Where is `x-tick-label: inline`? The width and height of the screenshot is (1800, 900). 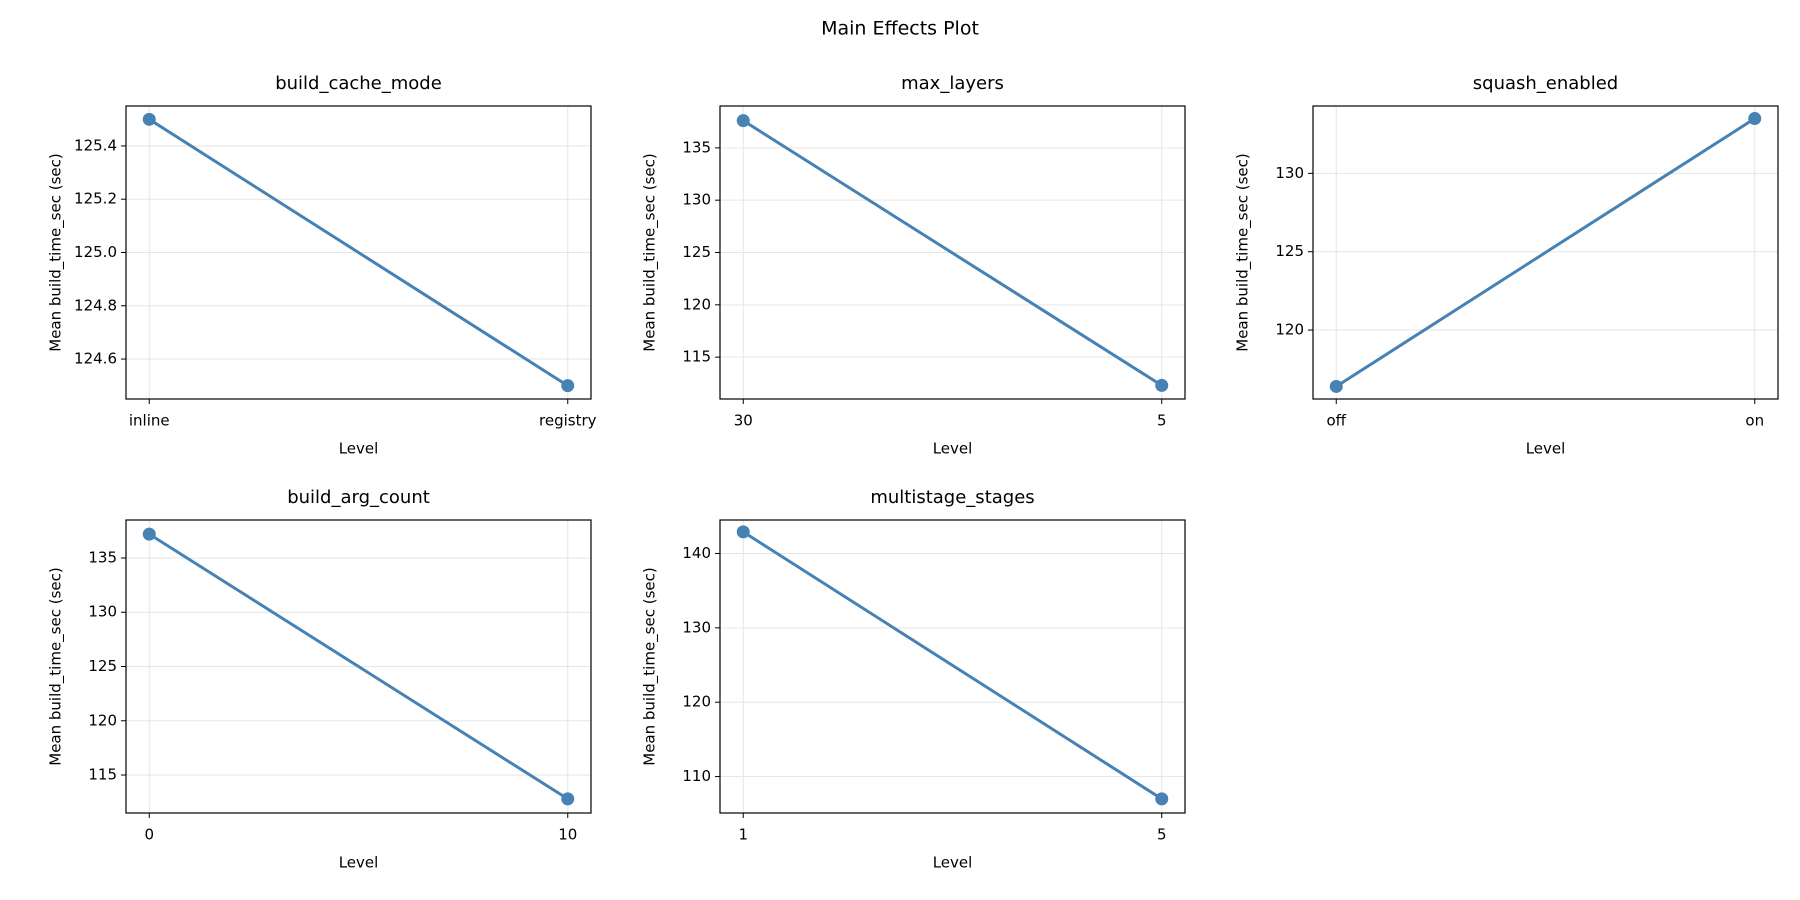
x-tick-label: inline is located at coordinates (149, 421).